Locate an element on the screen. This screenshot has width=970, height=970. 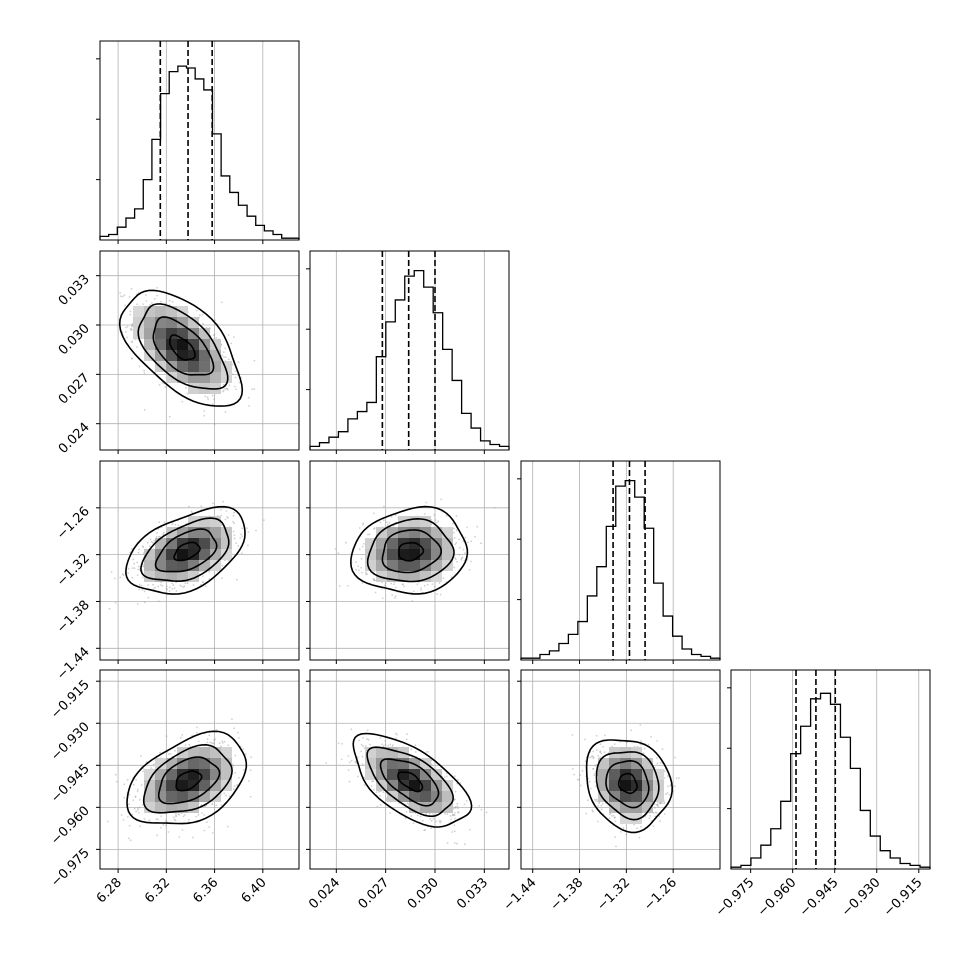
tick-label-y: −0.945 is located at coordinates (70, 784).